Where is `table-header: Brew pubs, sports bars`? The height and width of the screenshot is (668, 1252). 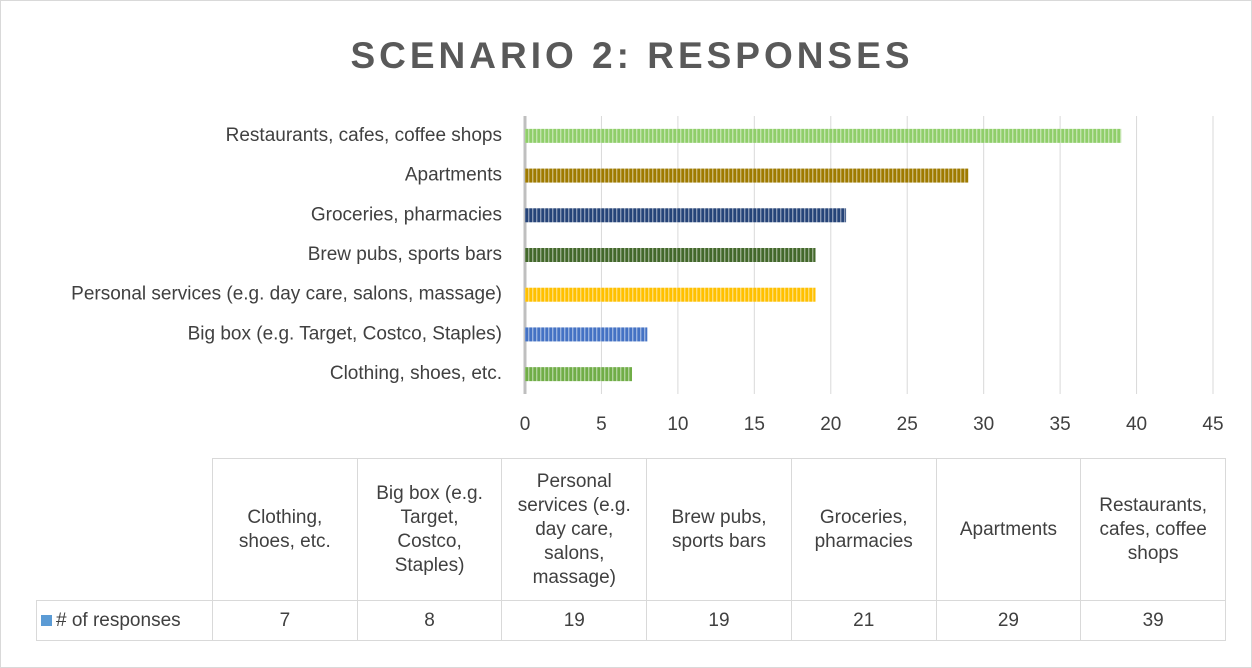
table-header: Brew pubs, sports bars is located at coordinates (719, 529).